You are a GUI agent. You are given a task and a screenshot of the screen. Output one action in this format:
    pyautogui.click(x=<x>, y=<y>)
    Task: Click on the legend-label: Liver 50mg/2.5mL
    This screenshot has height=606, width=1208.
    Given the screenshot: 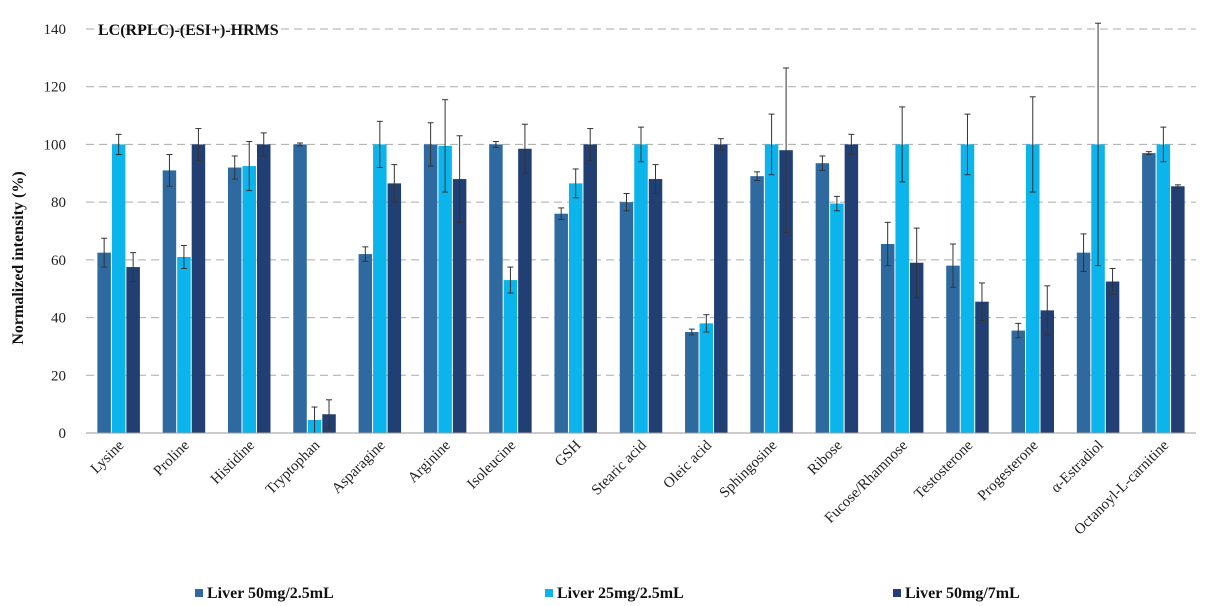 What is the action you would take?
    pyautogui.click(x=270, y=593)
    